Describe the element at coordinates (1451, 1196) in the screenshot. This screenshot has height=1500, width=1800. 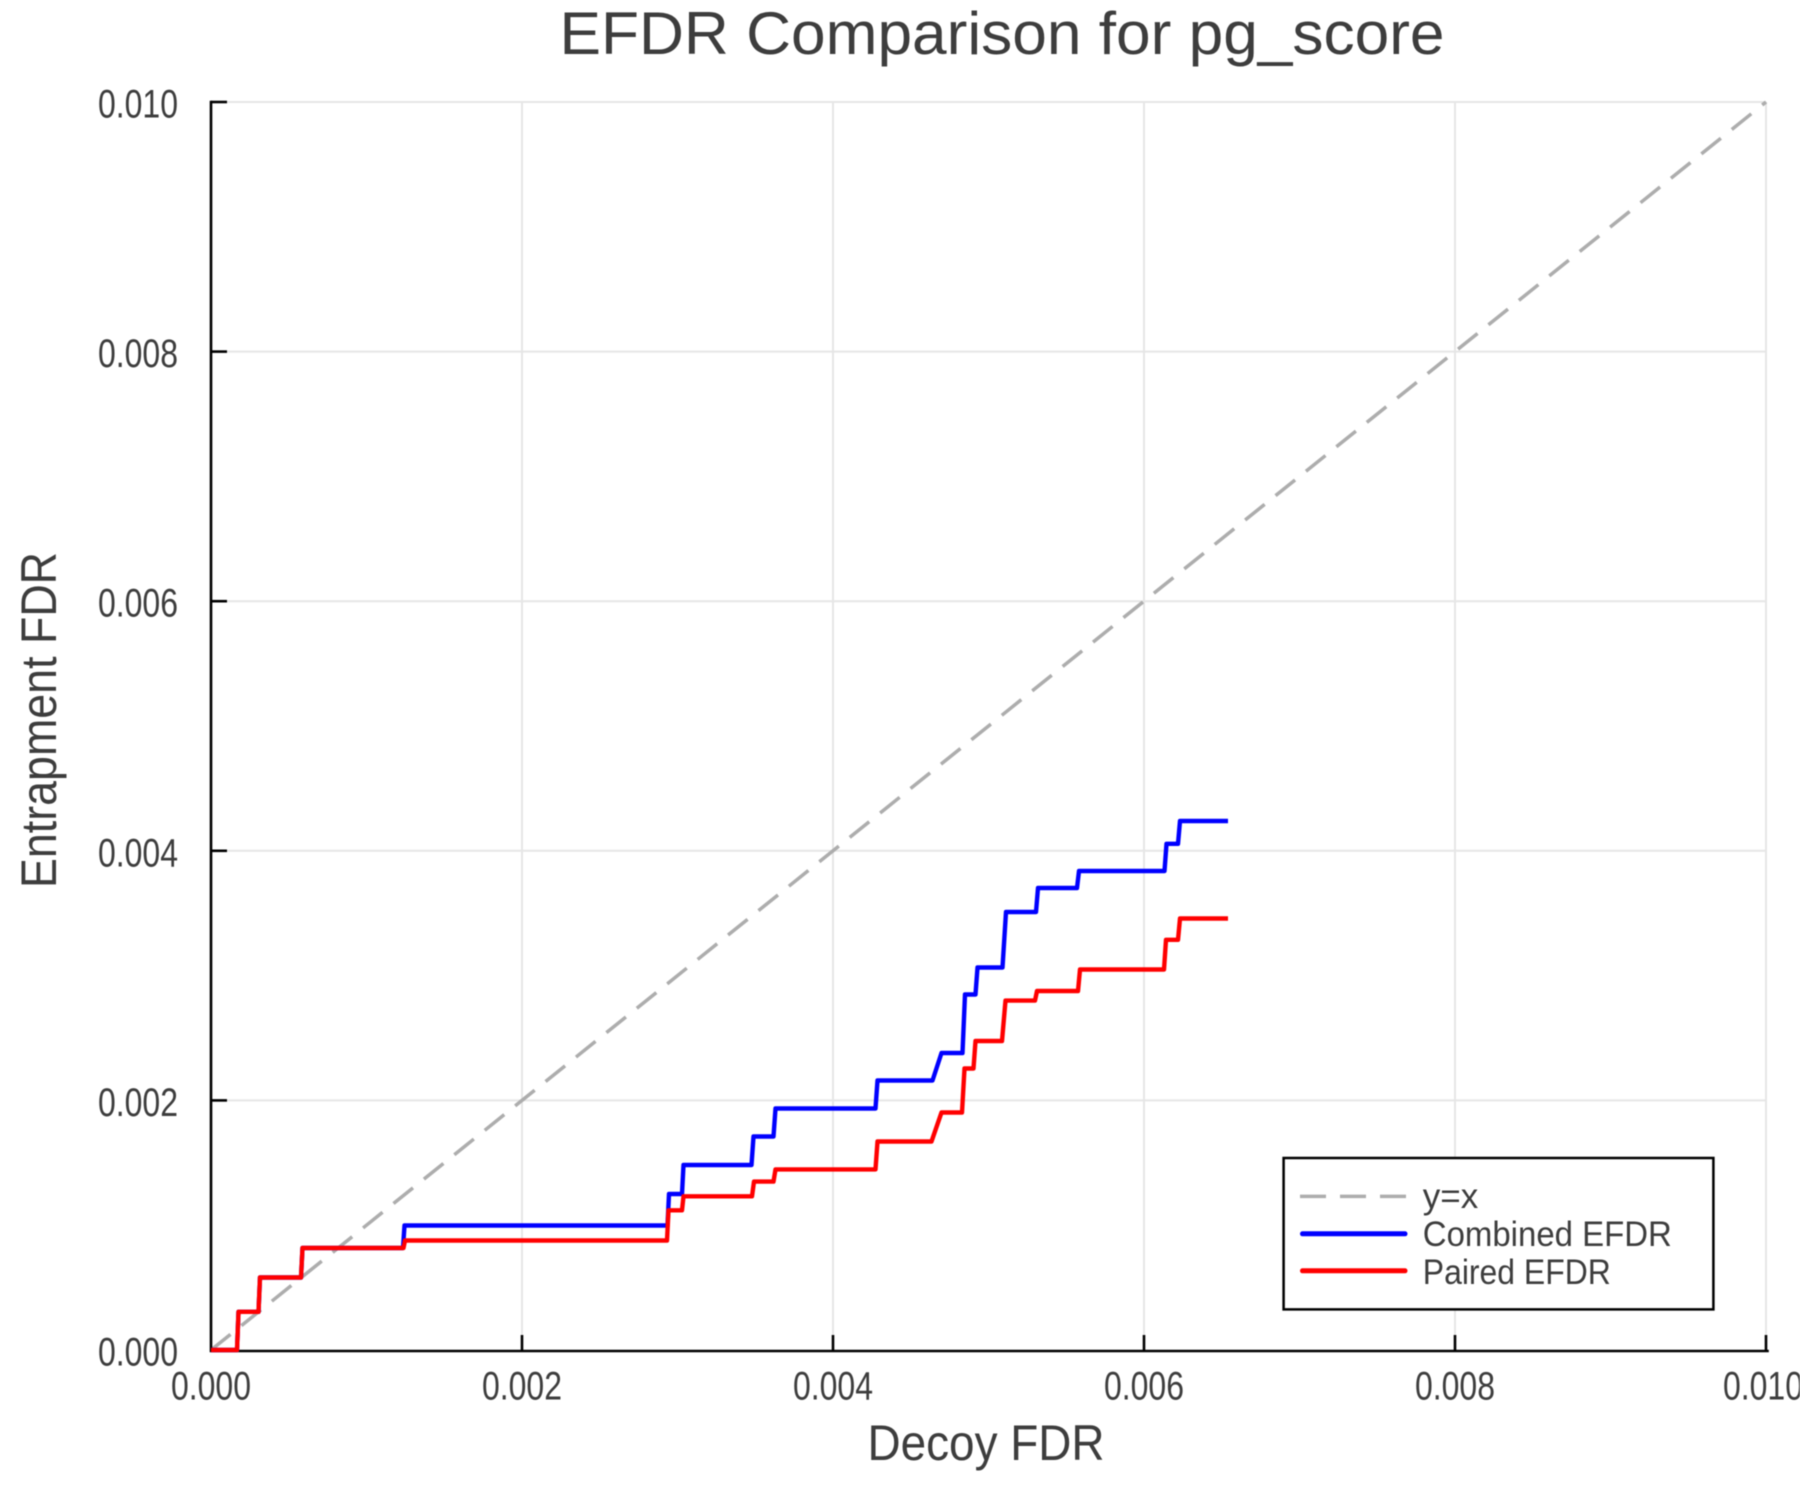
I see `svg-text: y=x` at that location.